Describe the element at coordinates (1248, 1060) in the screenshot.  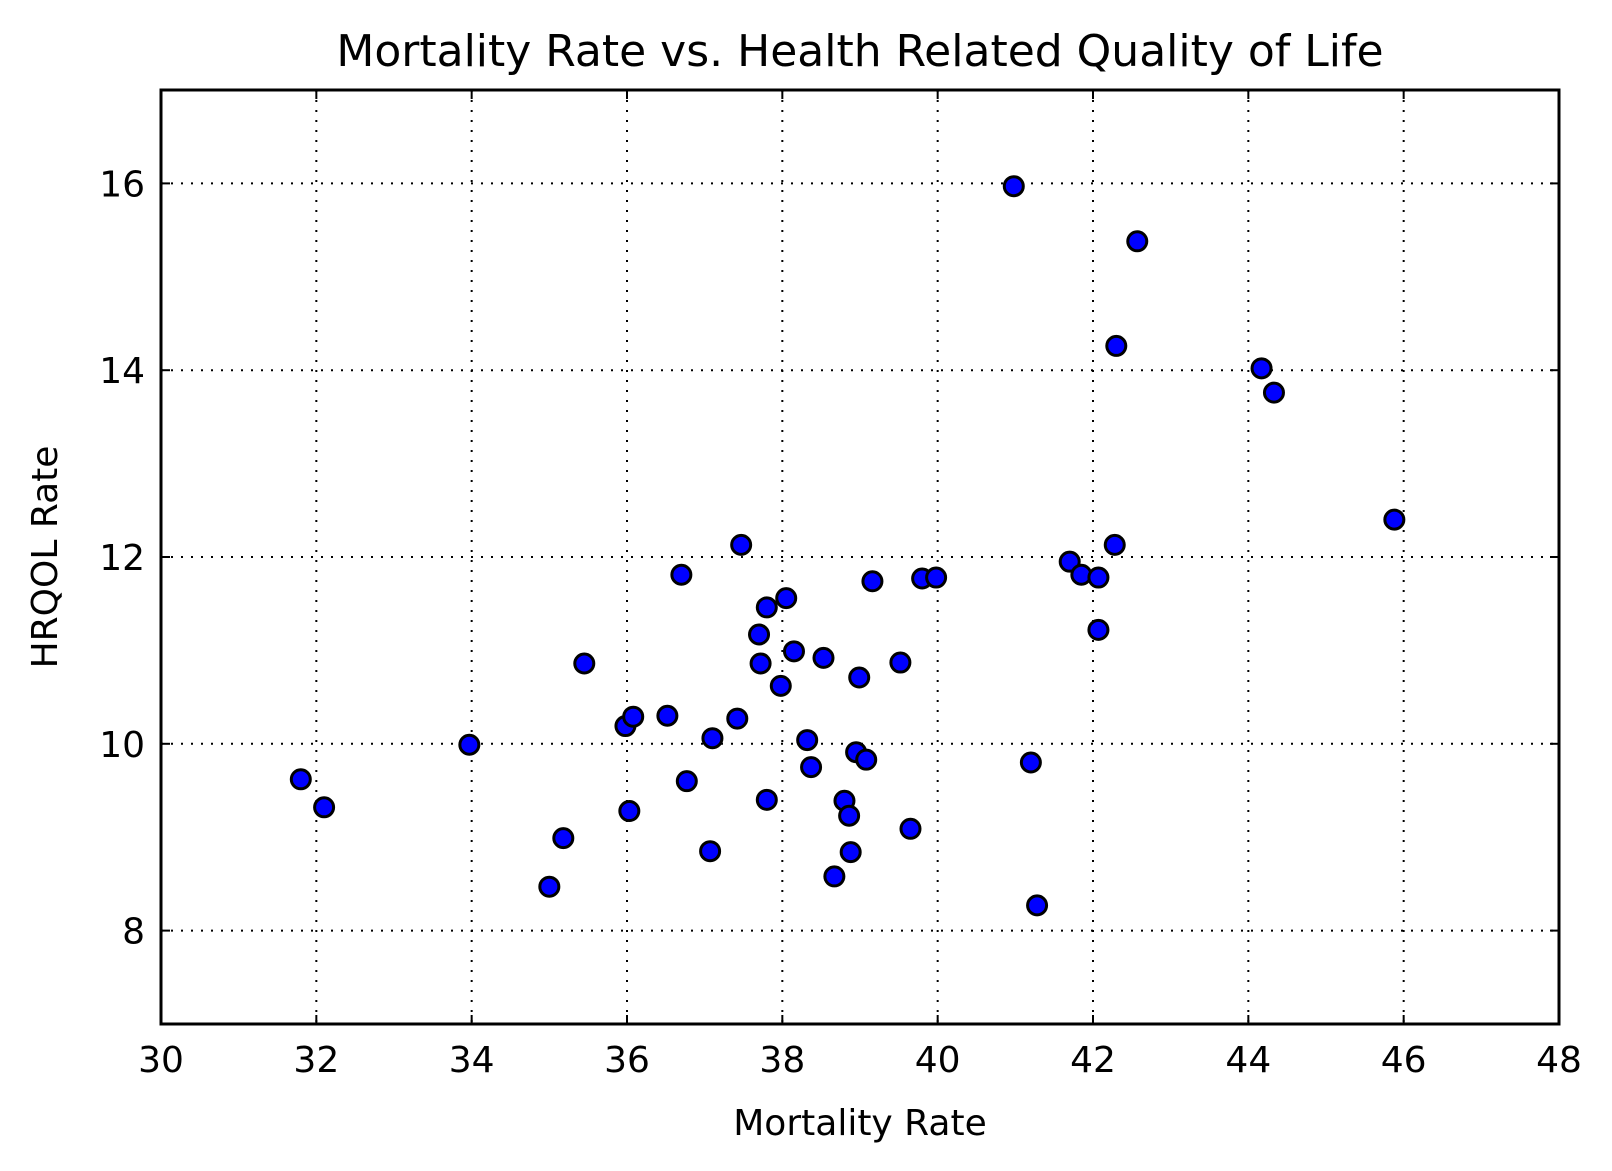
I see `x-tick-label: 44` at that location.